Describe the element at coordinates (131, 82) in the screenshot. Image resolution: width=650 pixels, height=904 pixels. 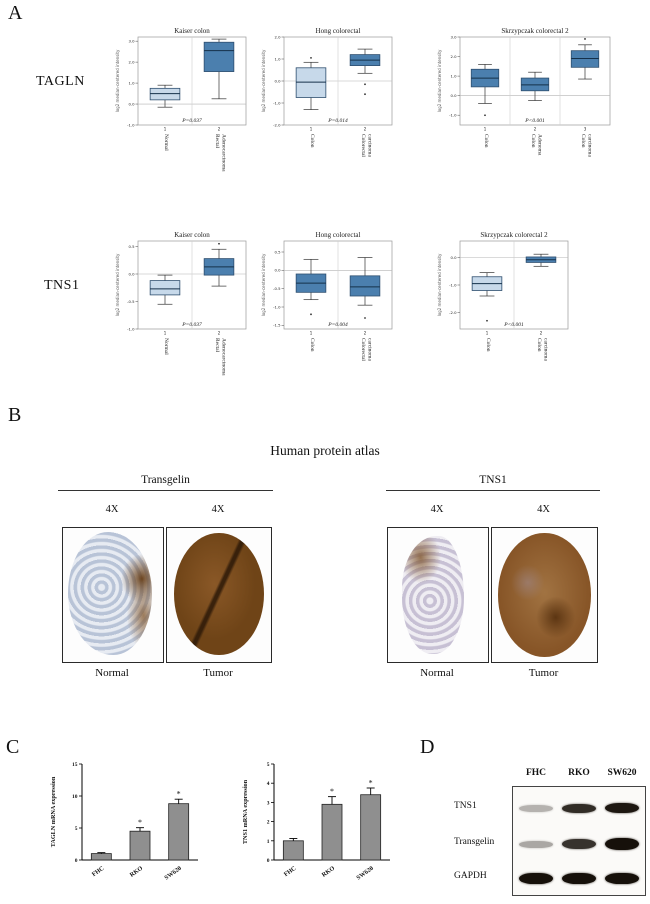
I see `svg-text: 1.0` at that location.